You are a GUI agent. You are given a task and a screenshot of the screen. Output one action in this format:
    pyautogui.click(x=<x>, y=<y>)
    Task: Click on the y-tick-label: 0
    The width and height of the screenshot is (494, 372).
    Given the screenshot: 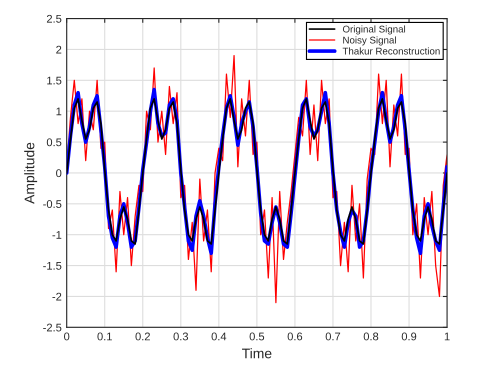 What is the action you would take?
    pyautogui.click(x=59, y=173)
    